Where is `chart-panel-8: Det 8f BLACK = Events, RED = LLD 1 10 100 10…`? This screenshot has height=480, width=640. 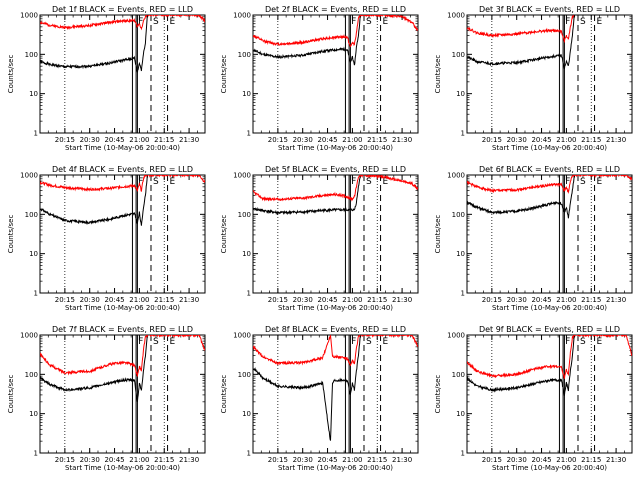 chart-panel-8: Det 8f BLACK = Events, RED = LLD 1 10 100 10… is located at coordinates (319, 398).